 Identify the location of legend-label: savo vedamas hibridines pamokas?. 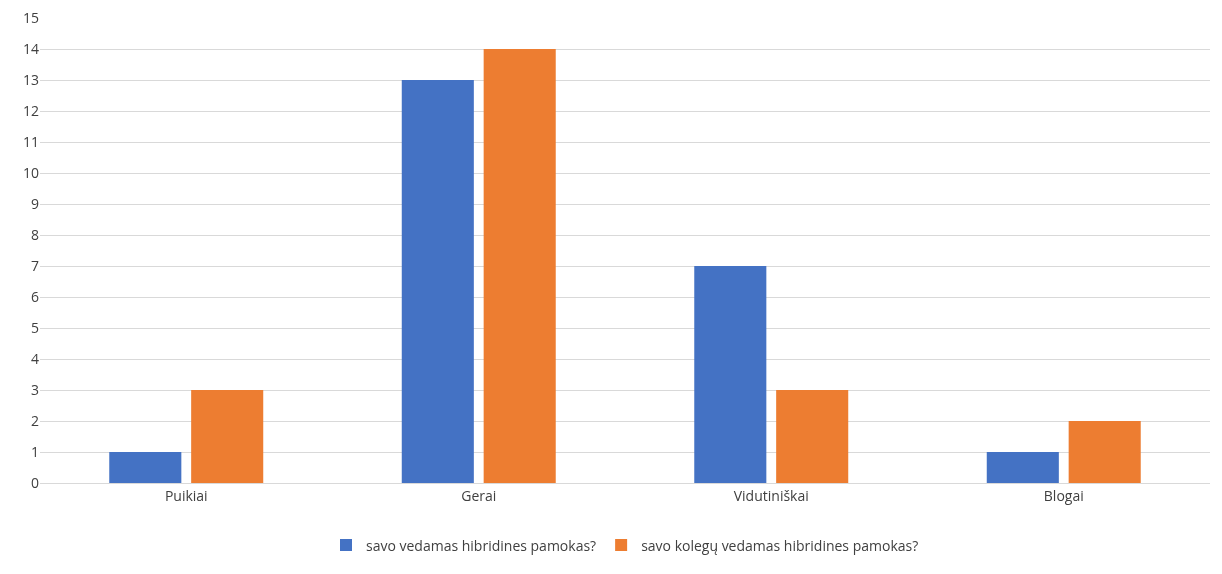
(481, 545).